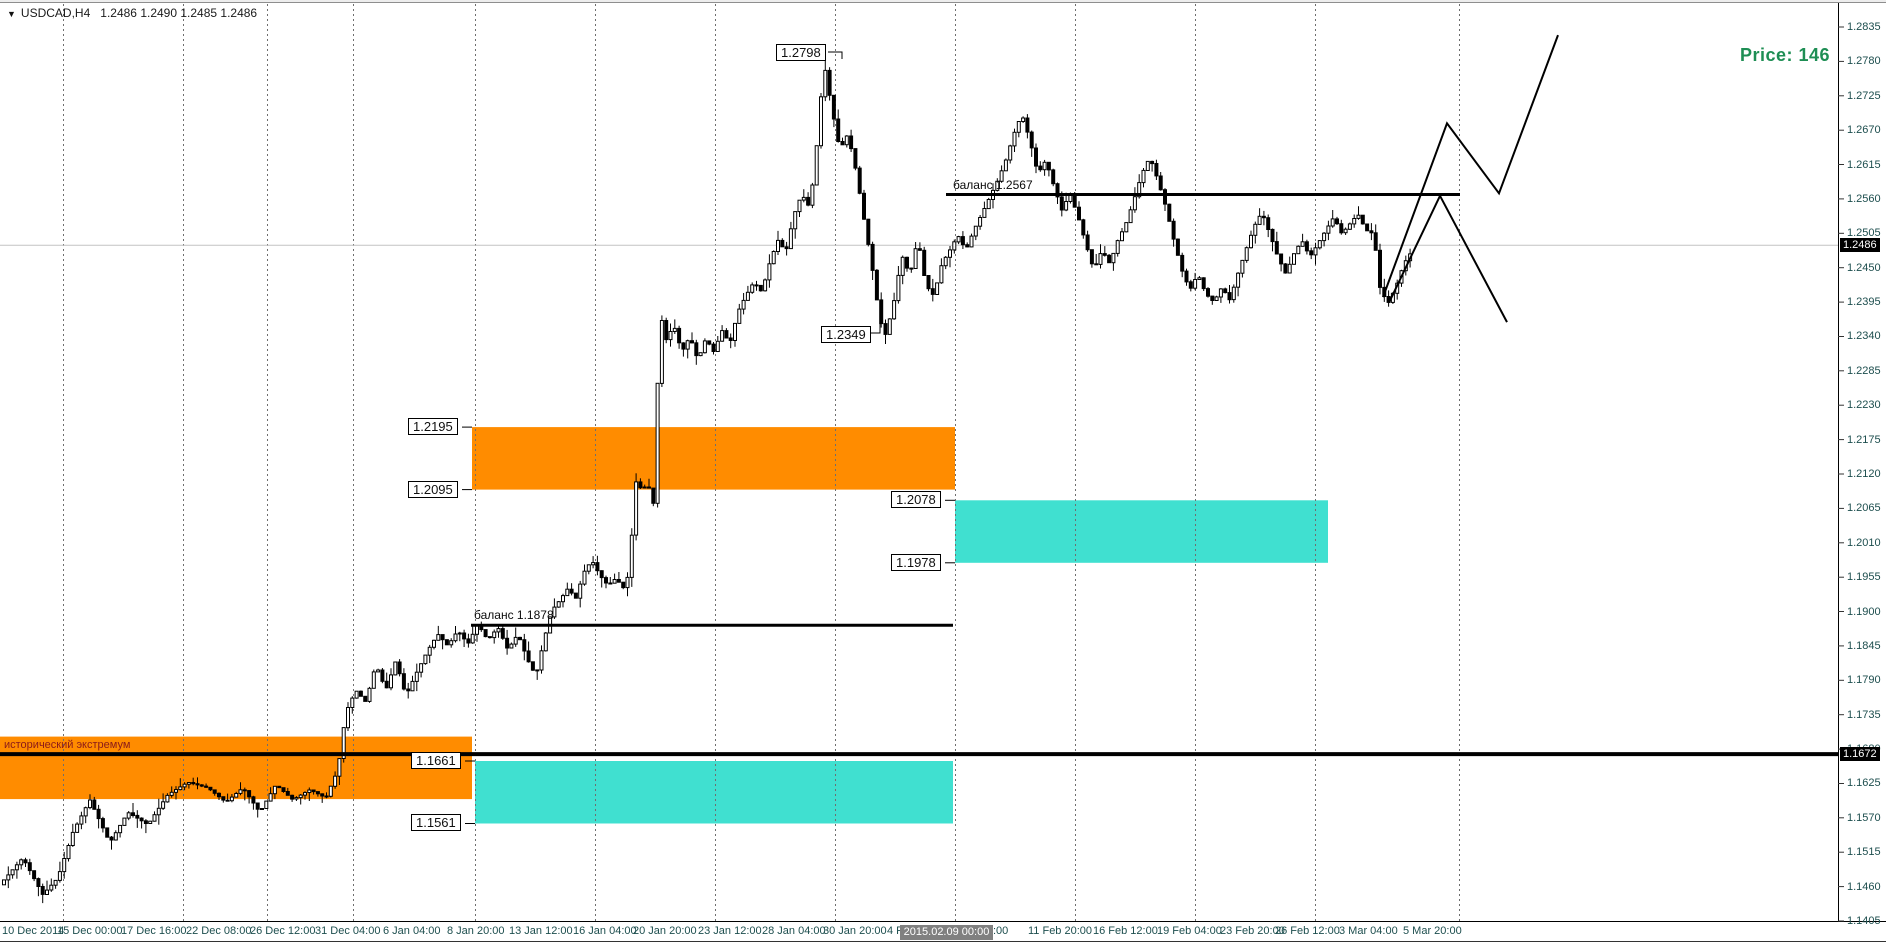 This screenshot has height=943, width=1886. I want to click on price-banner: Price: 146, so click(1784, 55).